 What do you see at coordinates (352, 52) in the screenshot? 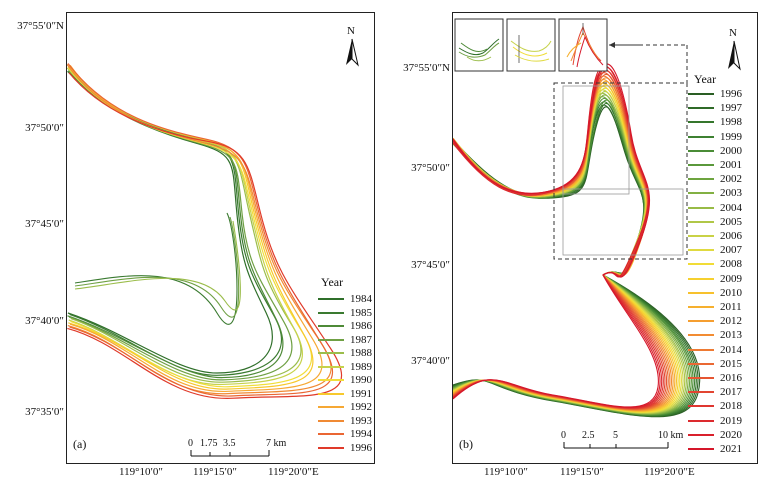
I see `north-arrow-a` at bounding box center [352, 52].